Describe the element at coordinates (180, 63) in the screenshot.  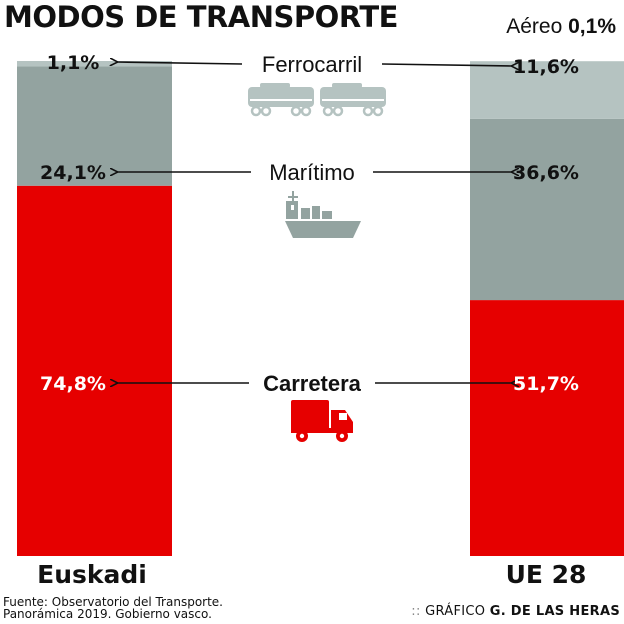
I see `connector-line-ferrocarril-left` at that location.